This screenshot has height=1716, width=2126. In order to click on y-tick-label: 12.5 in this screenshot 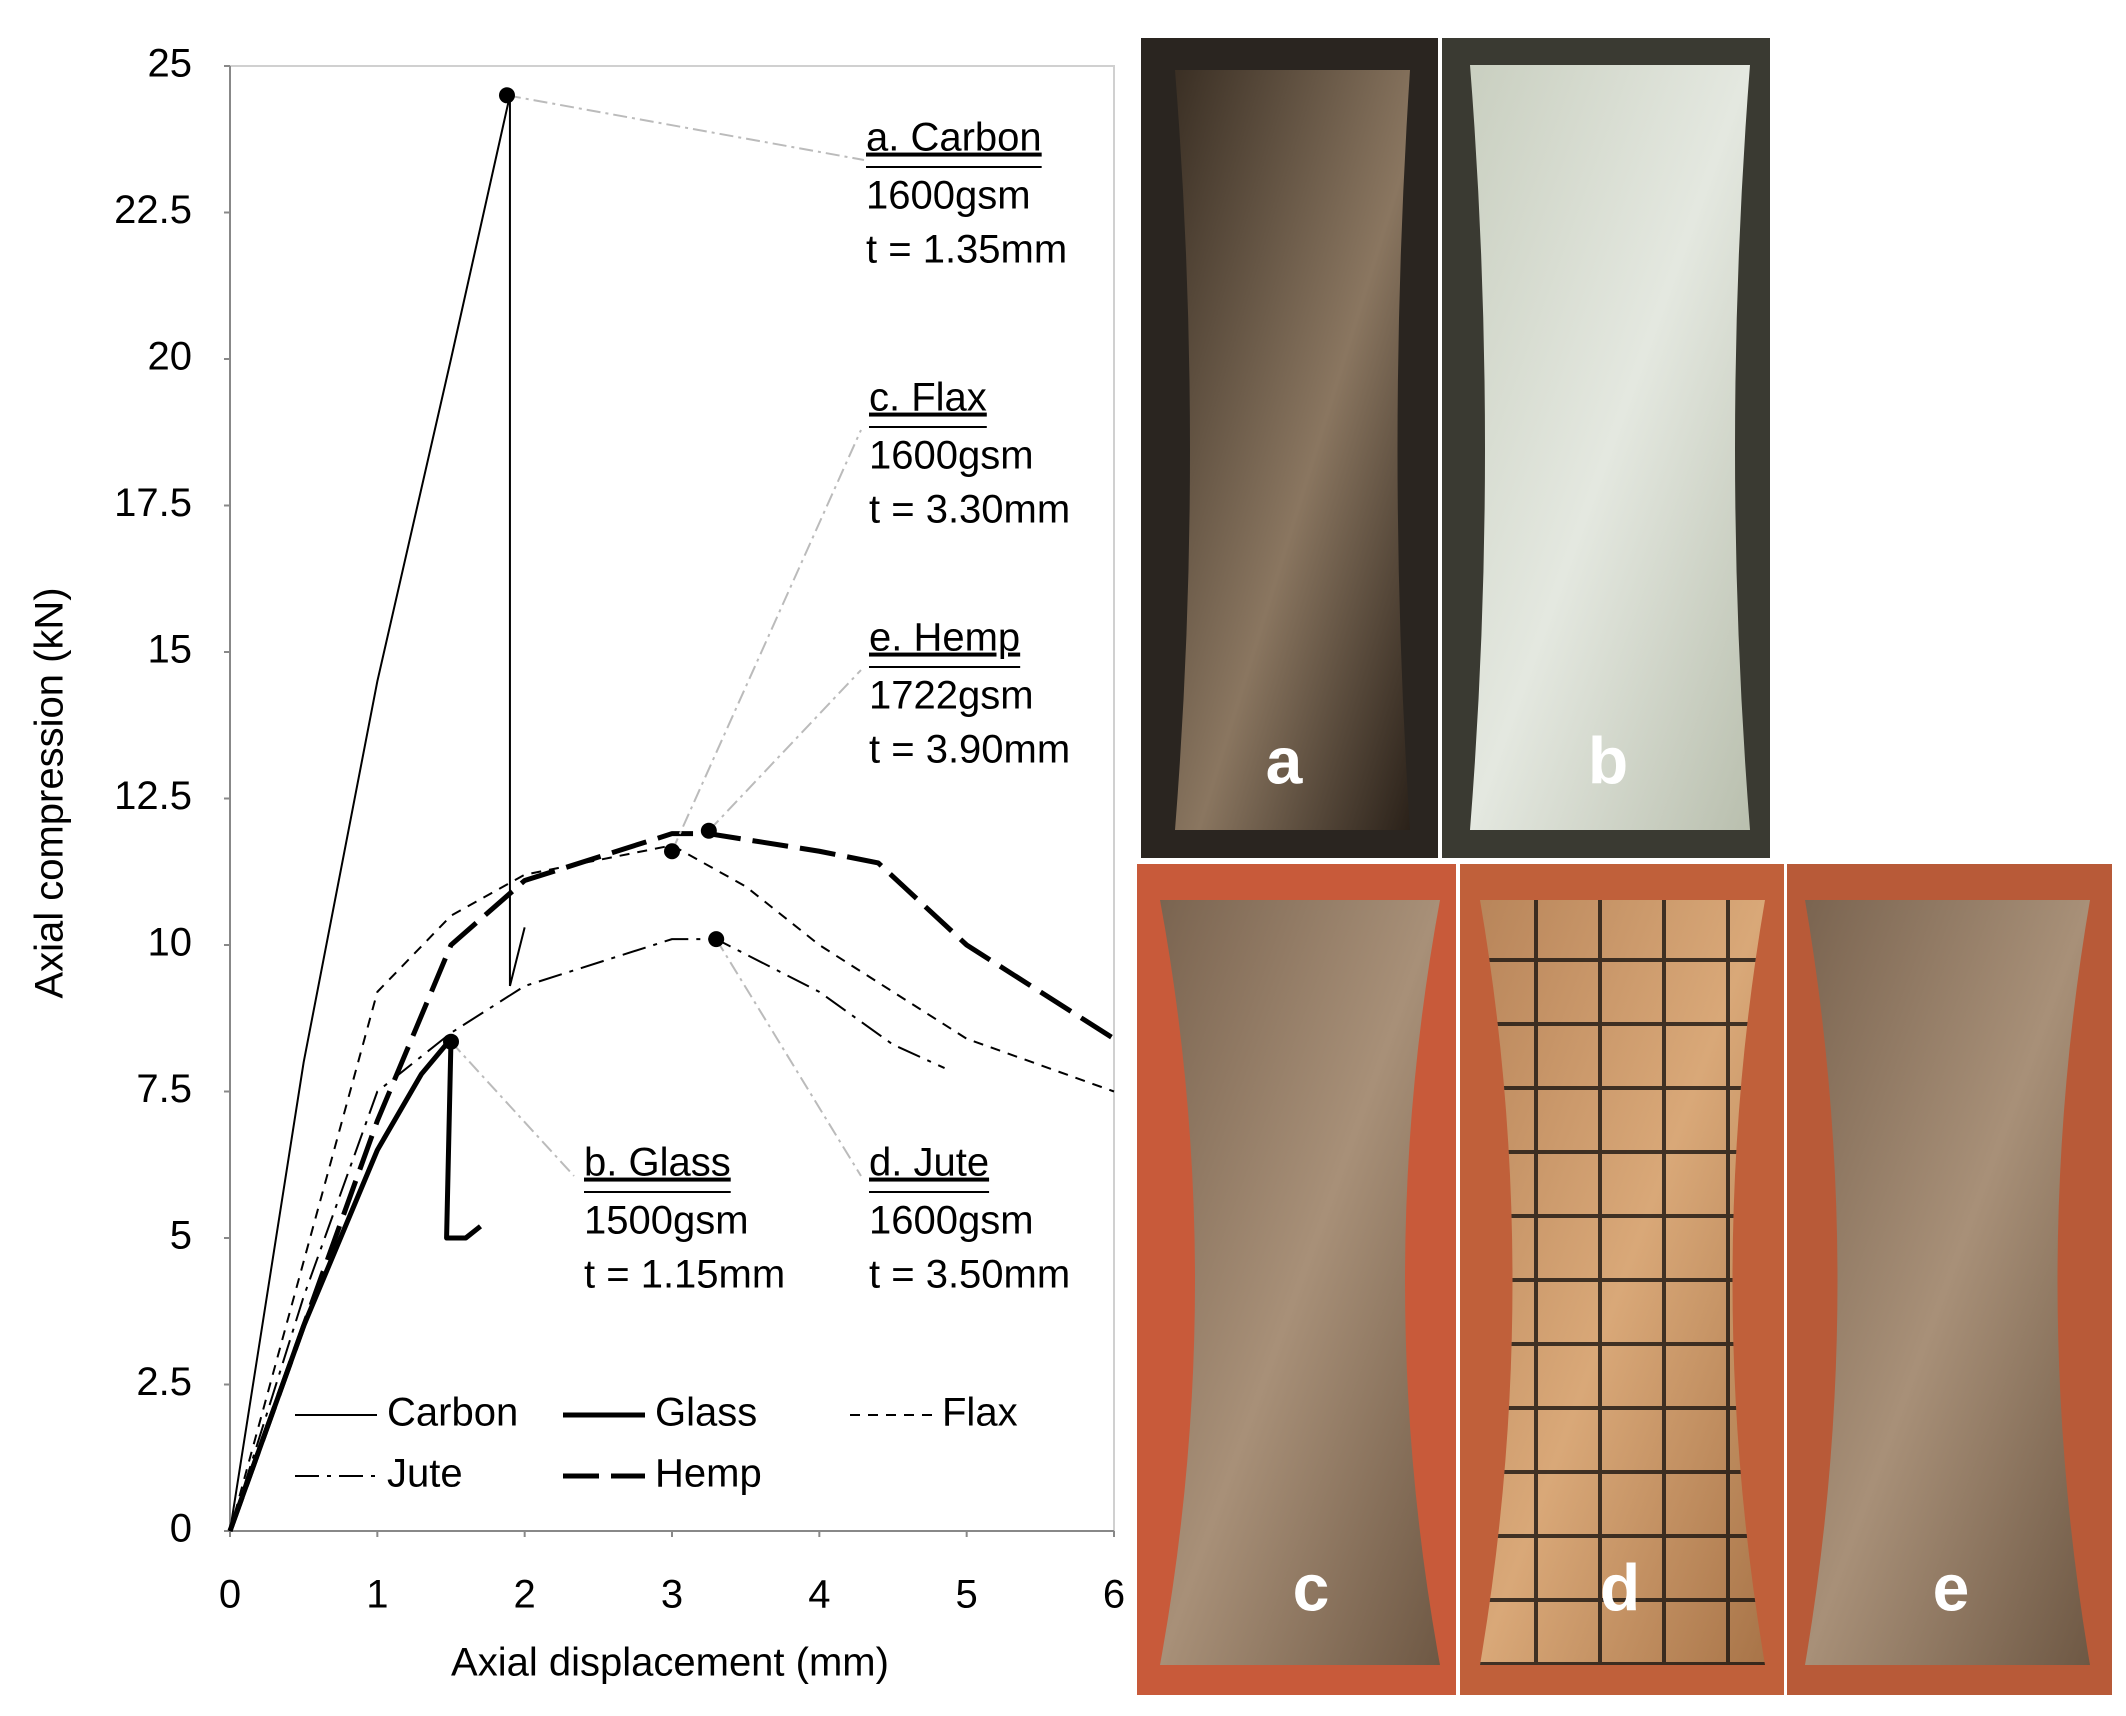, I will do `click(153, 796)`.